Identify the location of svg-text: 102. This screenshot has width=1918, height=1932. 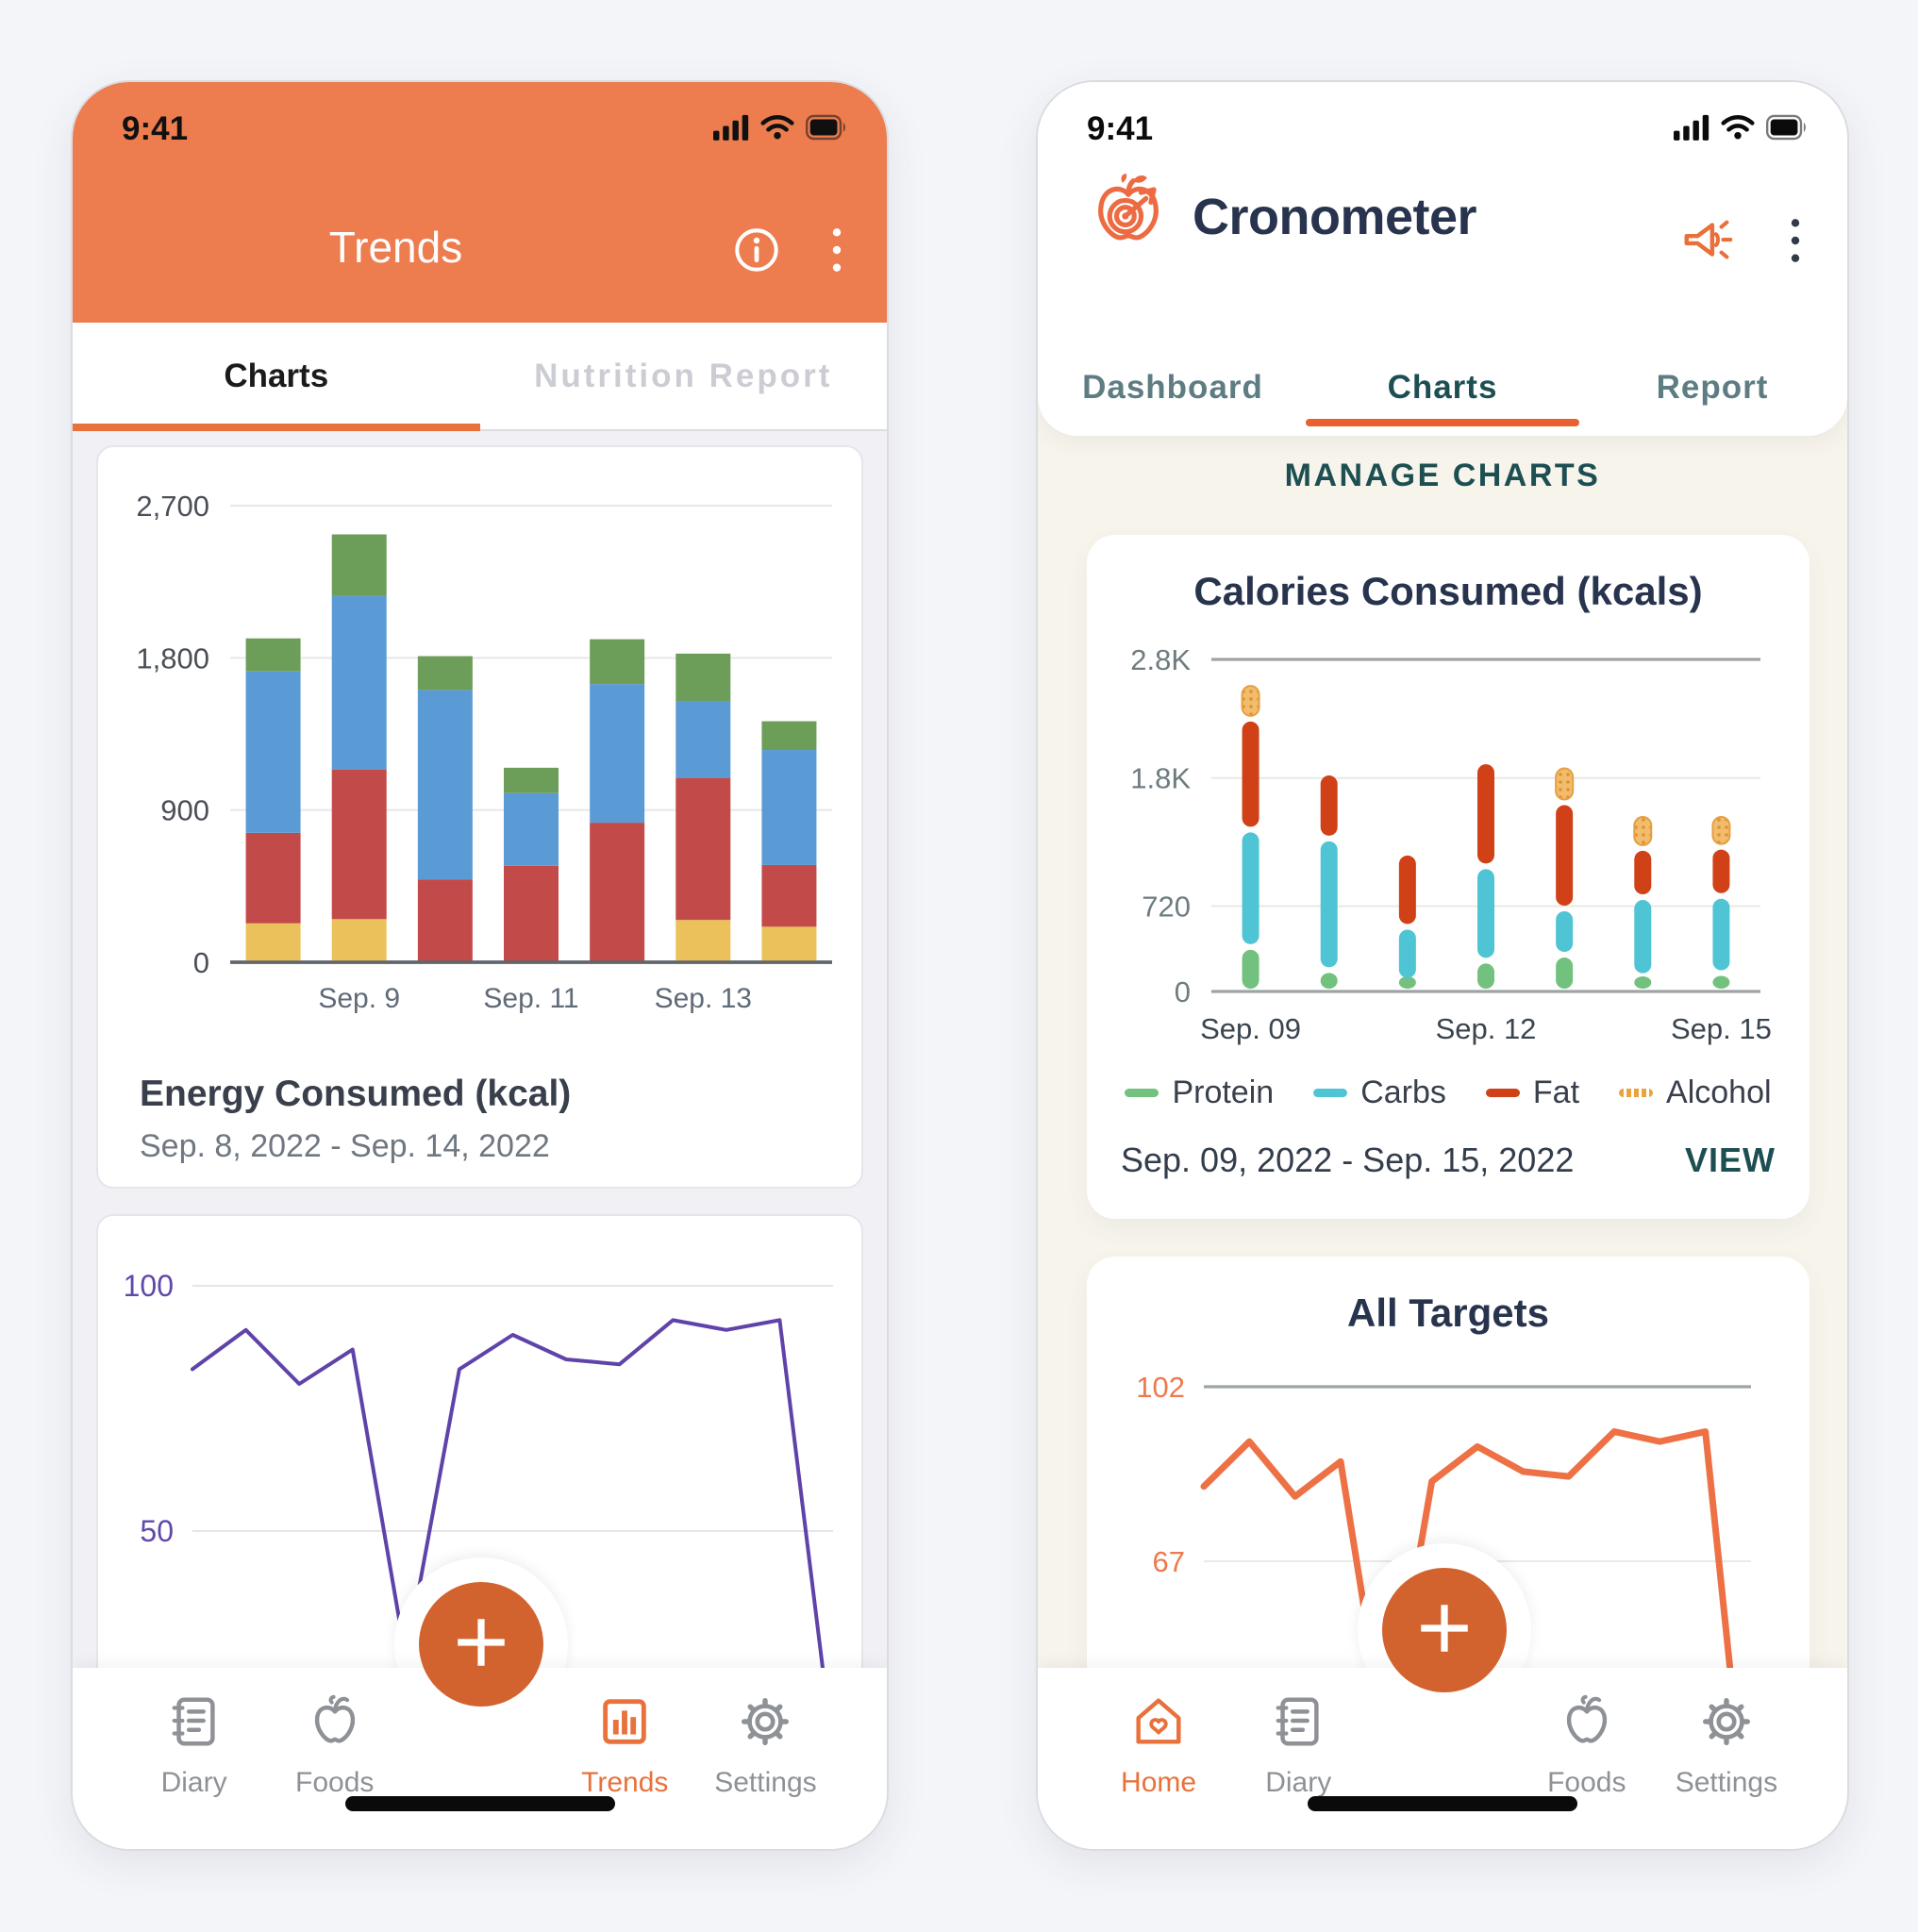
(1160, 1388).